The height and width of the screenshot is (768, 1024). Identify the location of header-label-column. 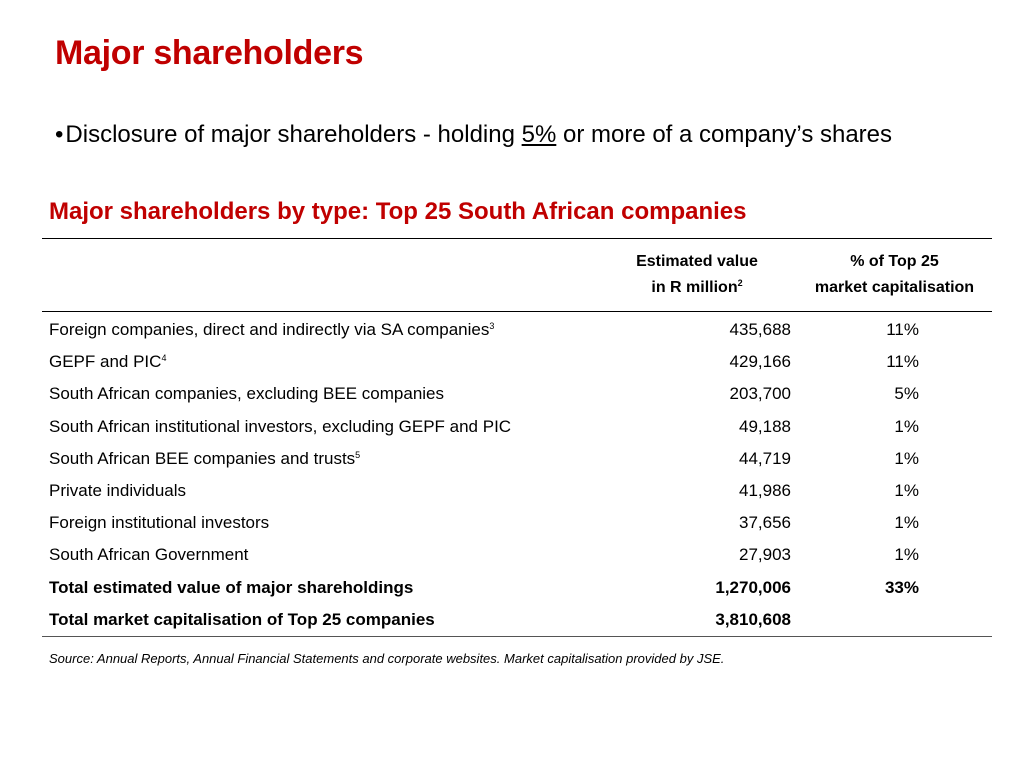
(319, 275).